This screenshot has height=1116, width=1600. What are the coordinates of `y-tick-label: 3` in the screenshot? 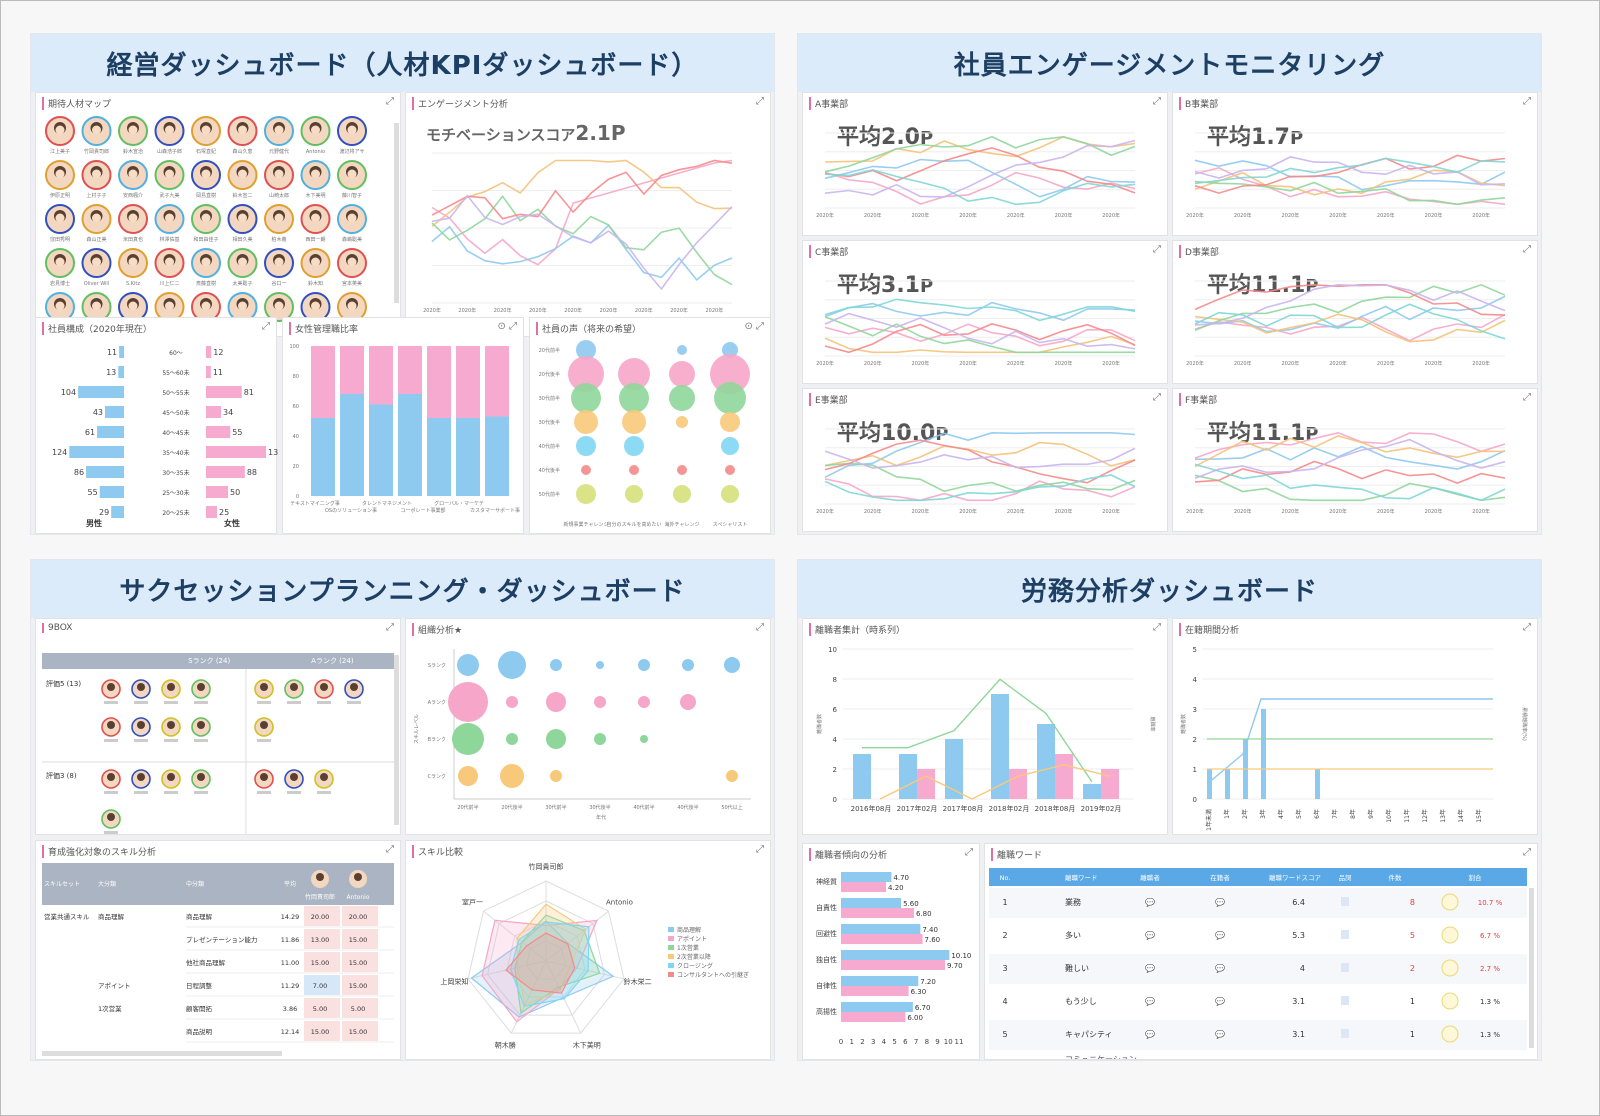 It's located at (1195, 710).